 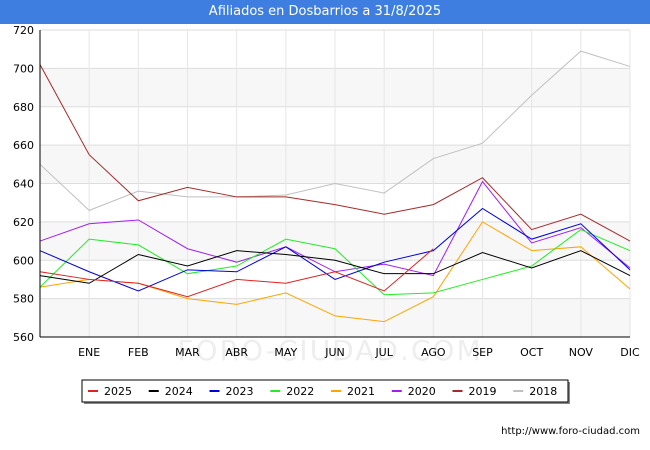 What do you see at coordinates (334, 352) in the screenshot?
I see `x-tick-label: JUN` at bounding box center [334, 352].